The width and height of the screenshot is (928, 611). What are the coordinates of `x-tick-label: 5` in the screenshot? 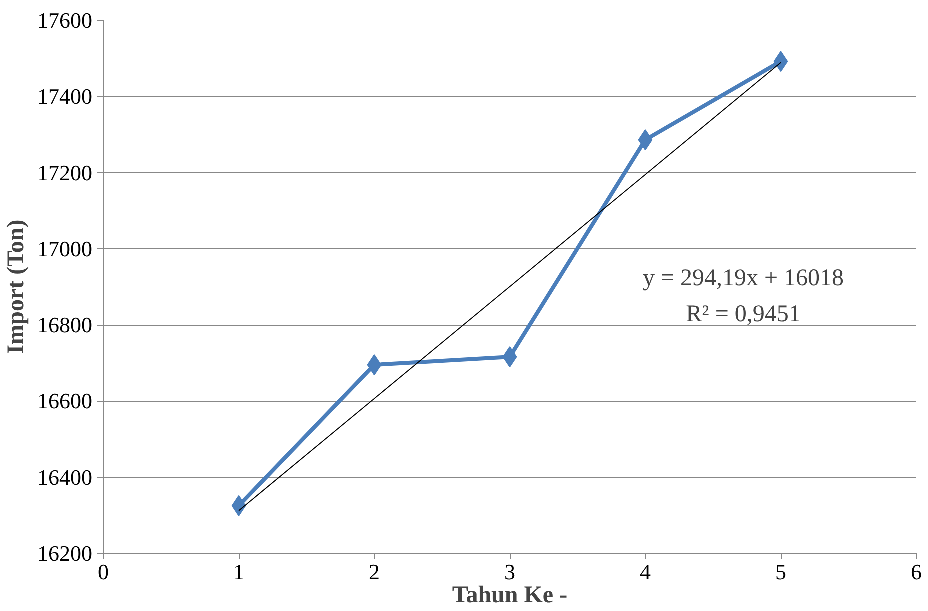 It's located at (781, 572).